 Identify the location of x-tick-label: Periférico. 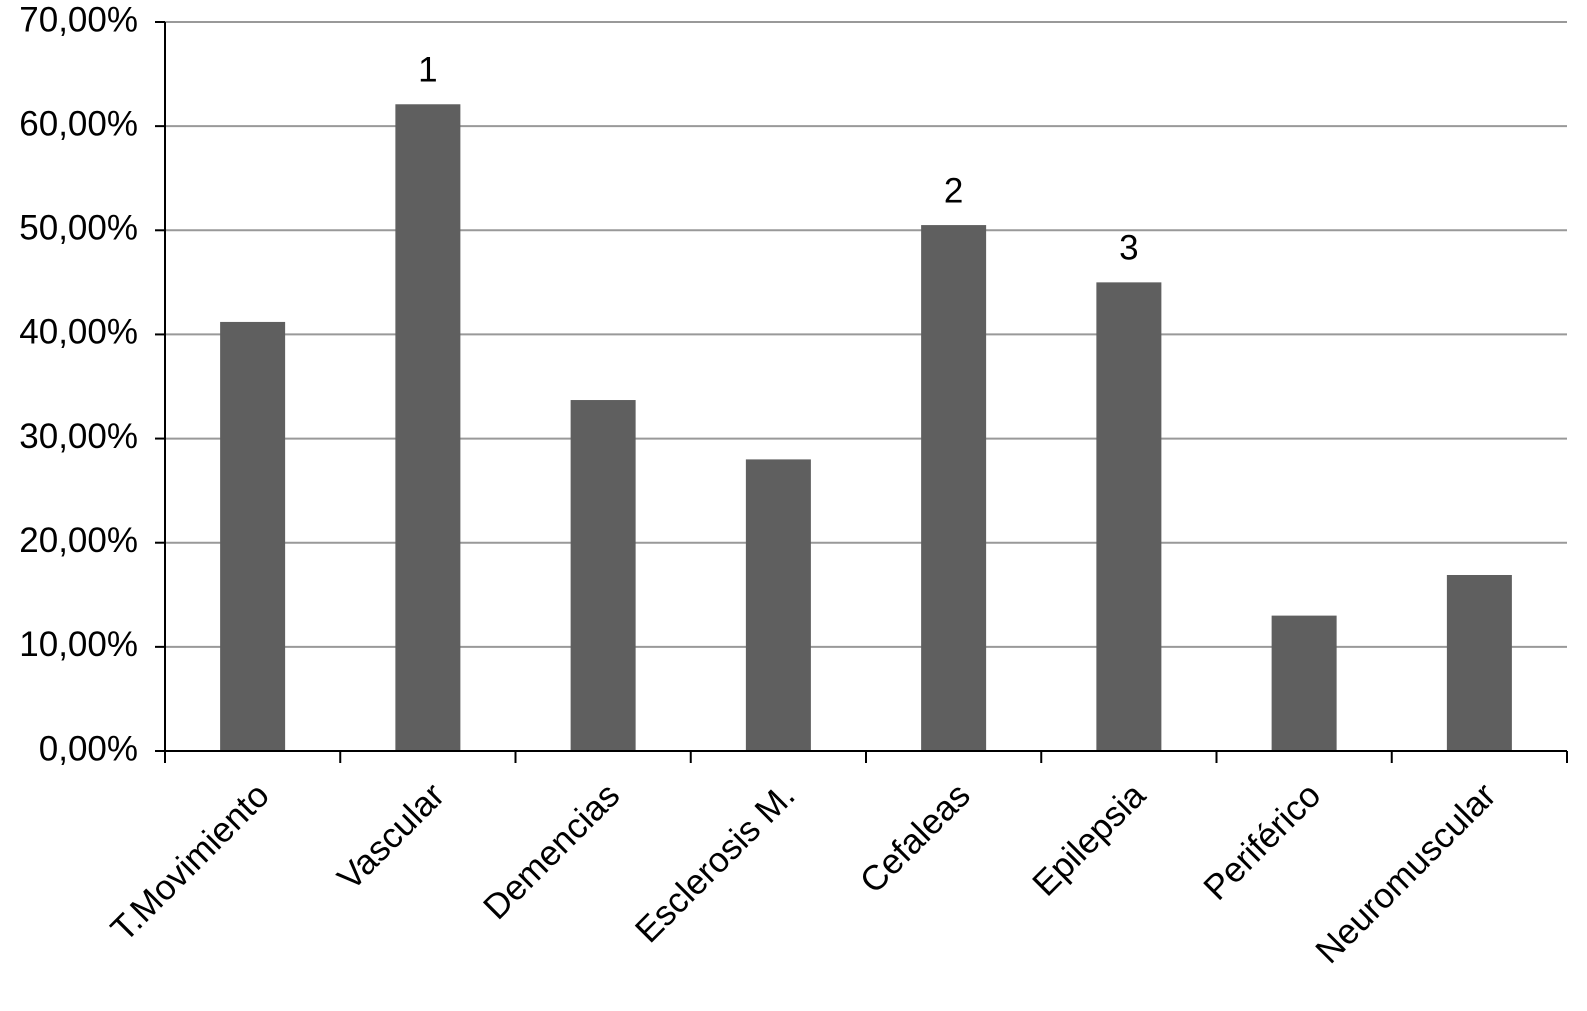
(1262, 842).